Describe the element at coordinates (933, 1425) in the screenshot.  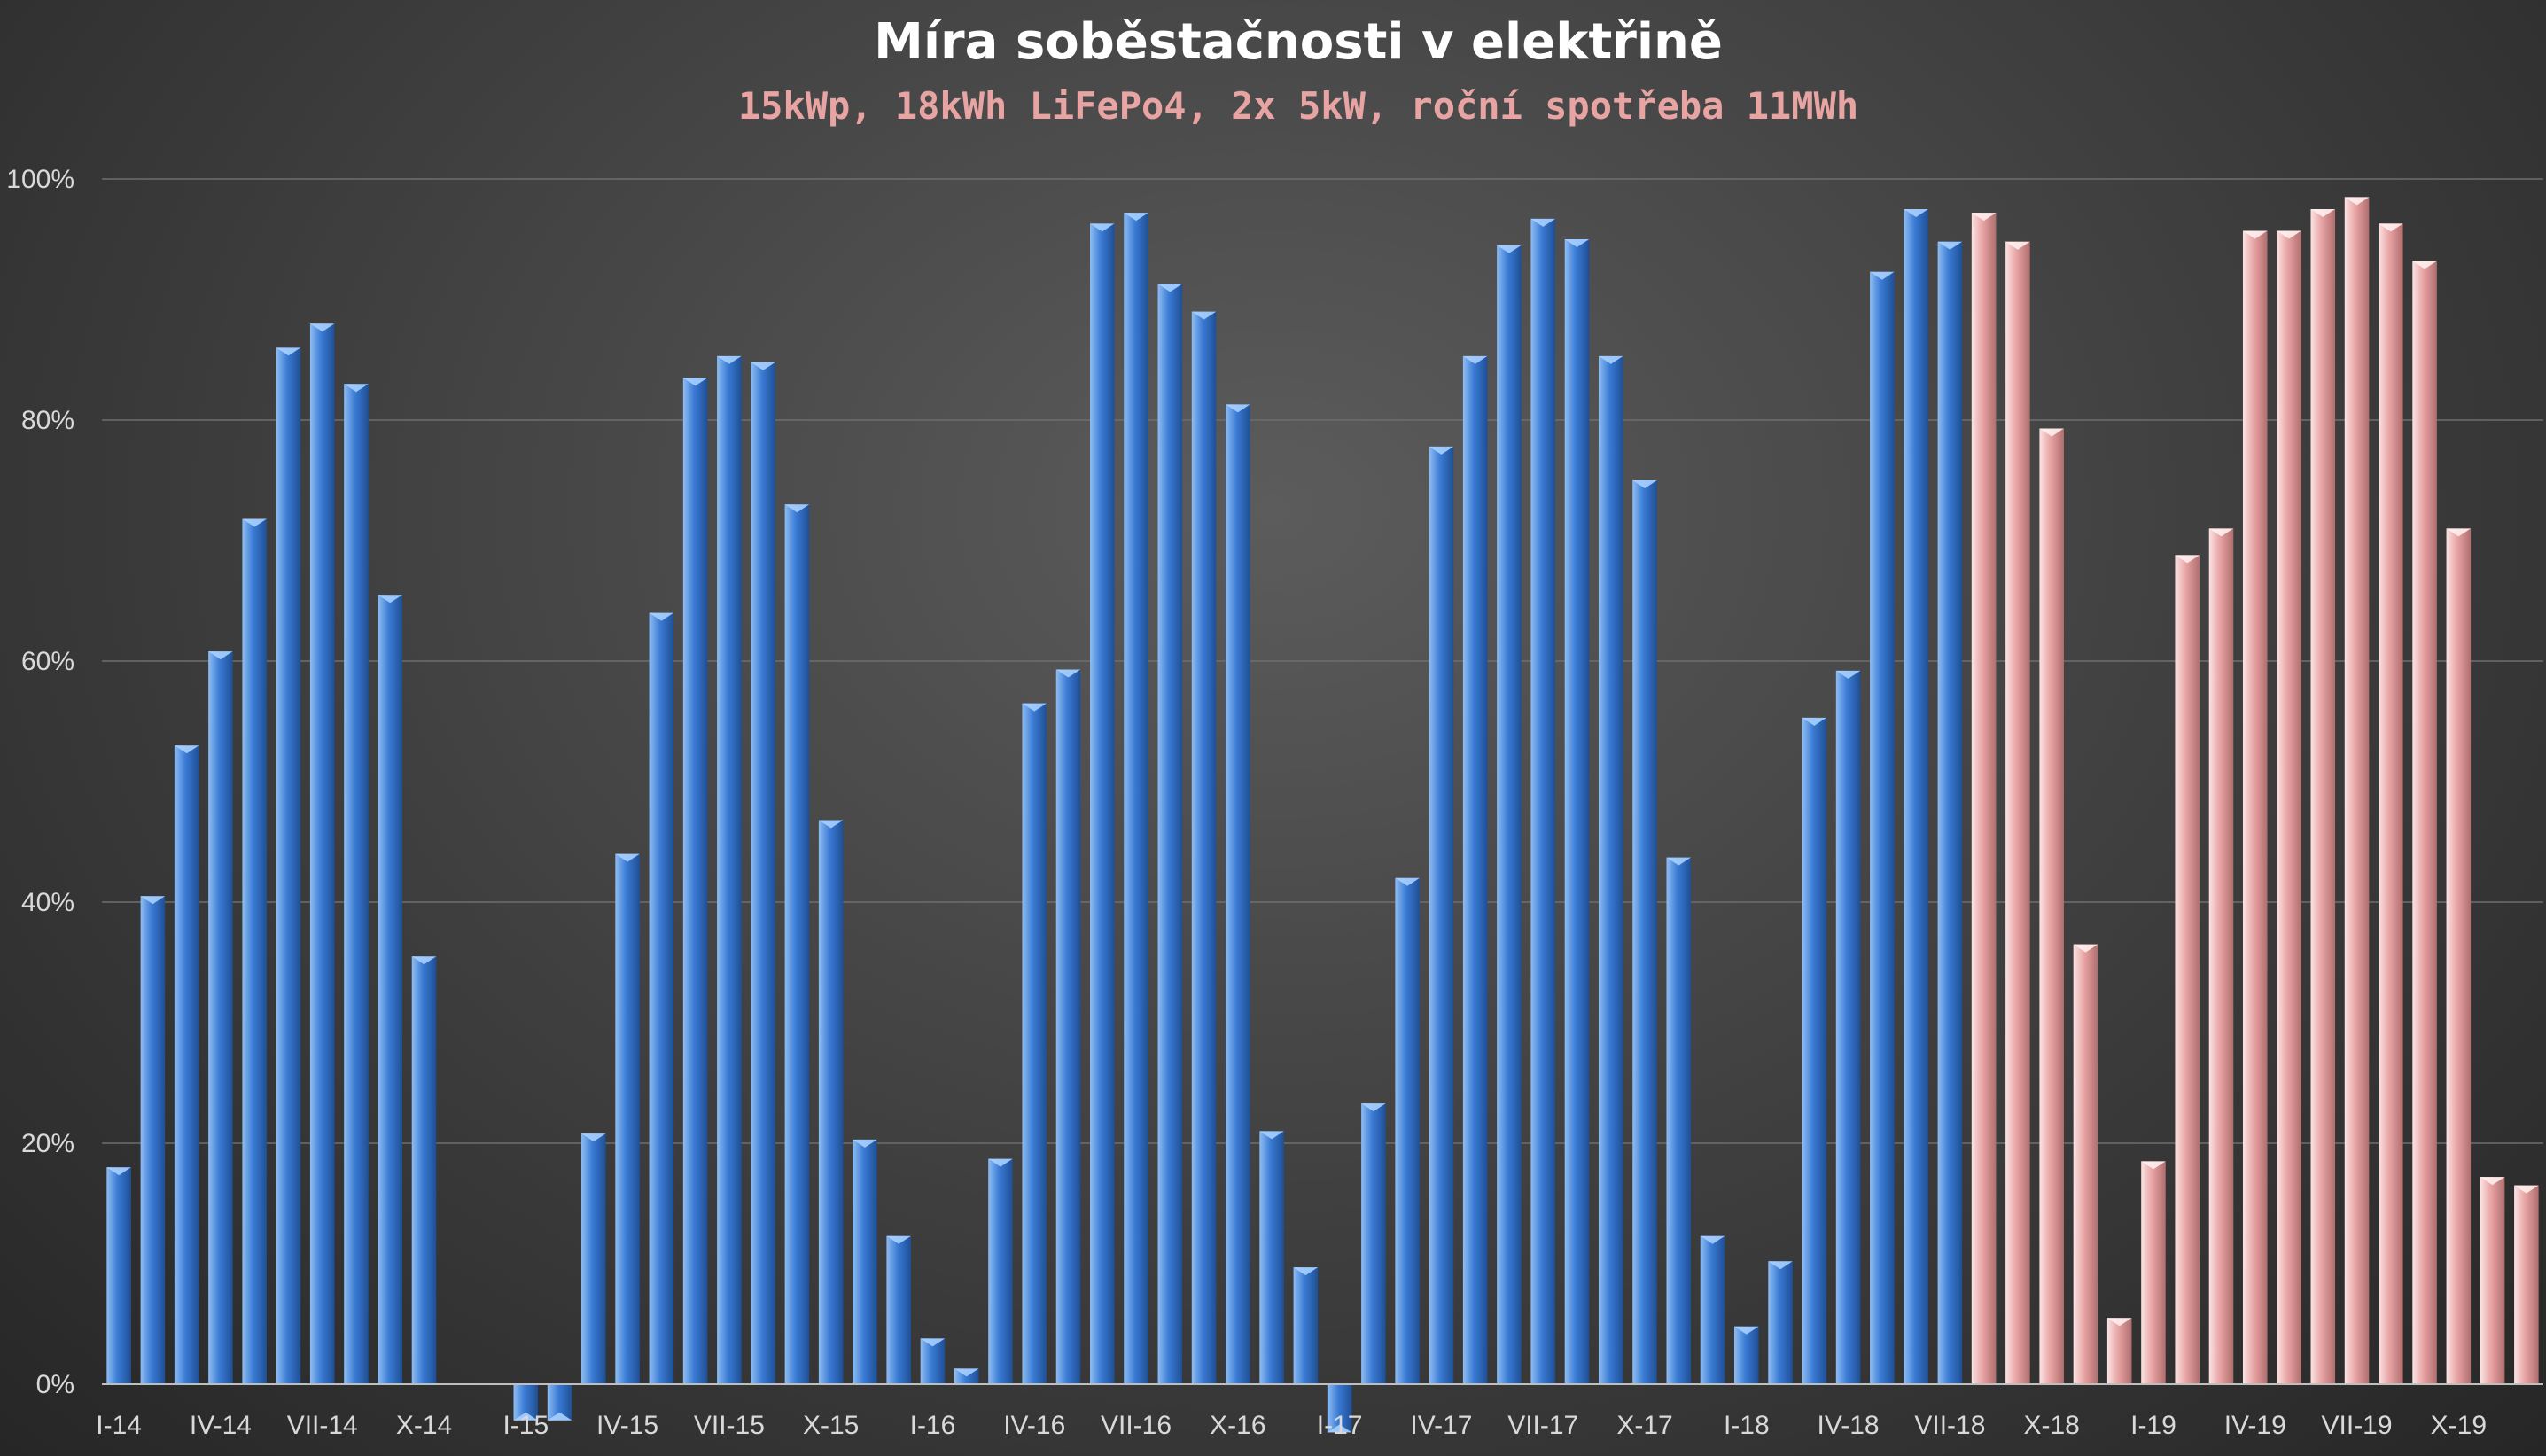
I see `x-tick-label: I-16` at that location.